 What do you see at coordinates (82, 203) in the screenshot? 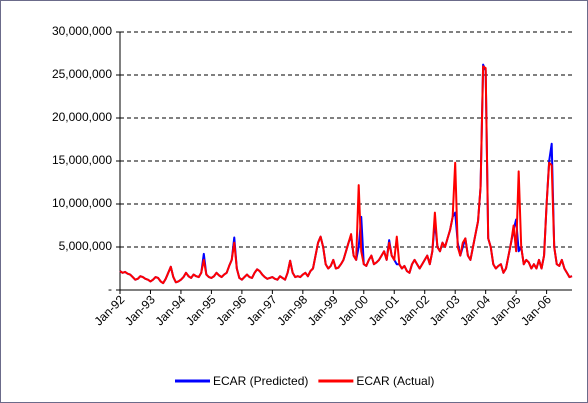
I see `y-tick-label: 10,000,000` at bounding box center [82, 203].